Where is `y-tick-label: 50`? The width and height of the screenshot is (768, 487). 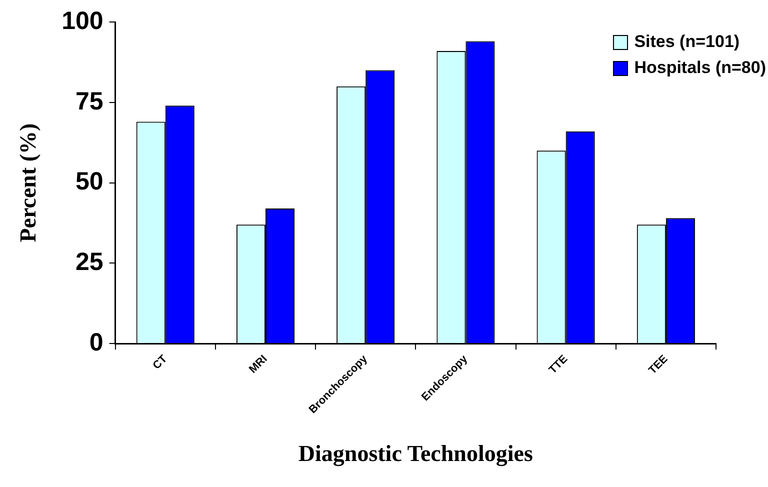 y-tick-label: 50 is located at coordinates (90, 182).